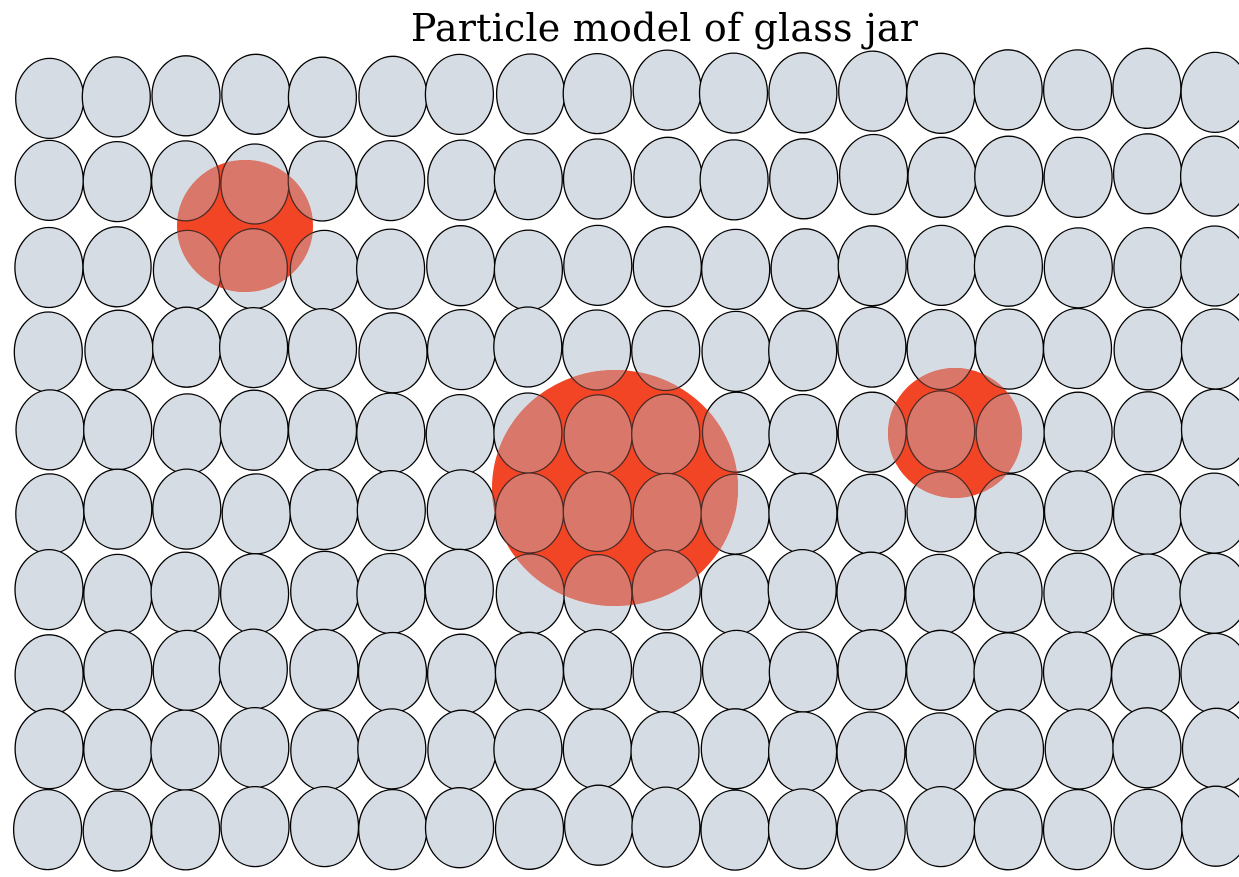 This screenshot has width=1239, height=877. Describe the element at coordinates (664, 28) in the screenshot. I see `diagram-title: Particle model of glass jar` at that location.